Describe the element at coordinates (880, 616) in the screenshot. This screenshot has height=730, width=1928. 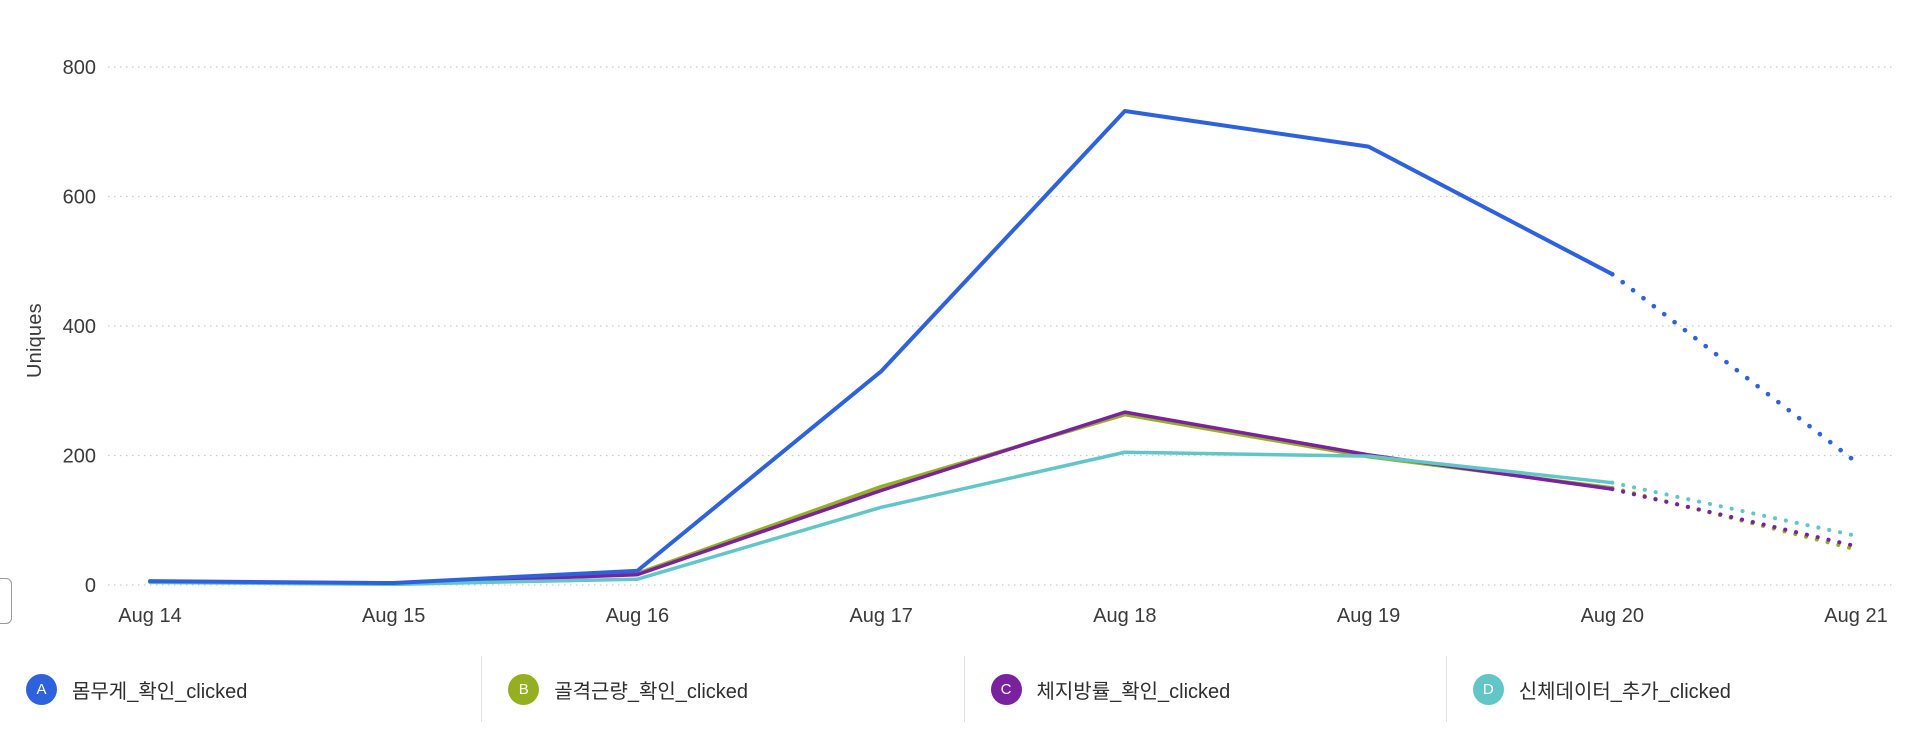
I see `x-tick-label: Aug 17` at that location.